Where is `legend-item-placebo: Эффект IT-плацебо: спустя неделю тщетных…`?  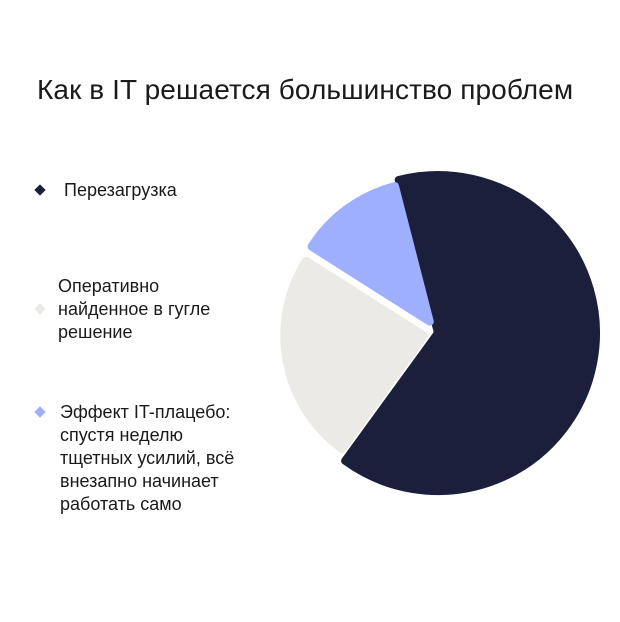 legend-item-placebo: Эффект IT-плацебо: спустя неделю тщетных… is located at coordinates (134, 458).